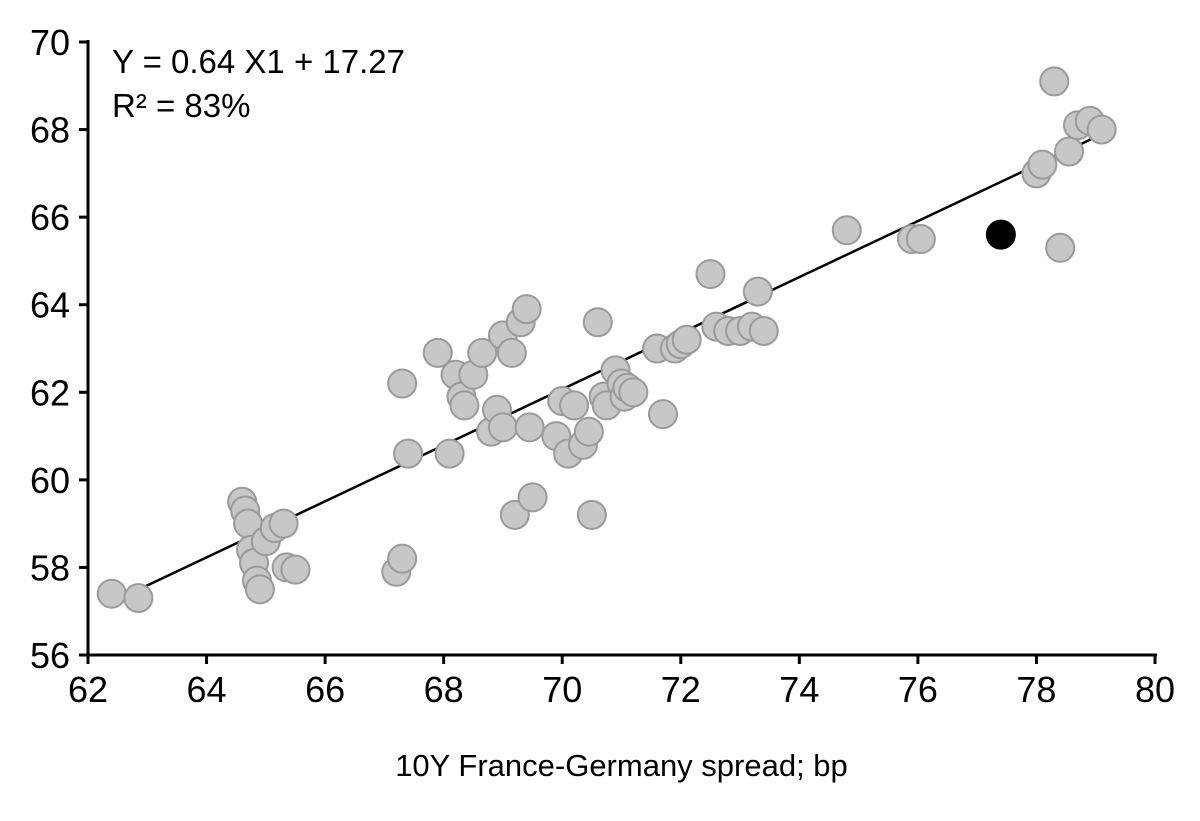  Describe the element at coordinates (325, 689) in the screenshot. I see `x-tick-label: 66` at that location.